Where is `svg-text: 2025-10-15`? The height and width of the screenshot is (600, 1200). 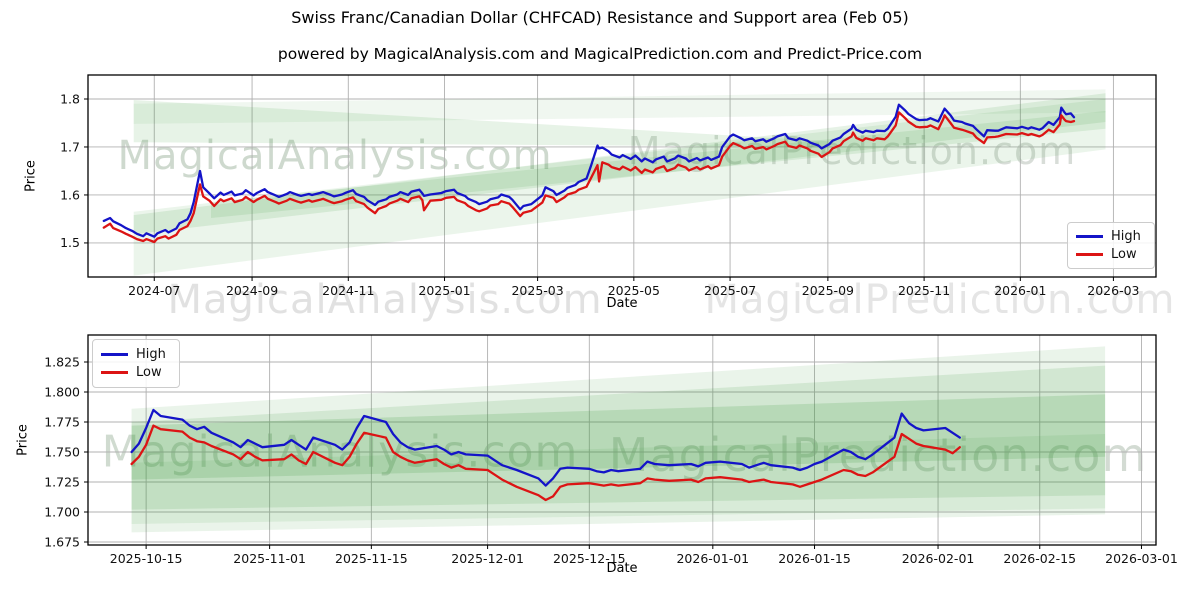
svg-text: 2025-10-15 is located at coordinates (146, 558).